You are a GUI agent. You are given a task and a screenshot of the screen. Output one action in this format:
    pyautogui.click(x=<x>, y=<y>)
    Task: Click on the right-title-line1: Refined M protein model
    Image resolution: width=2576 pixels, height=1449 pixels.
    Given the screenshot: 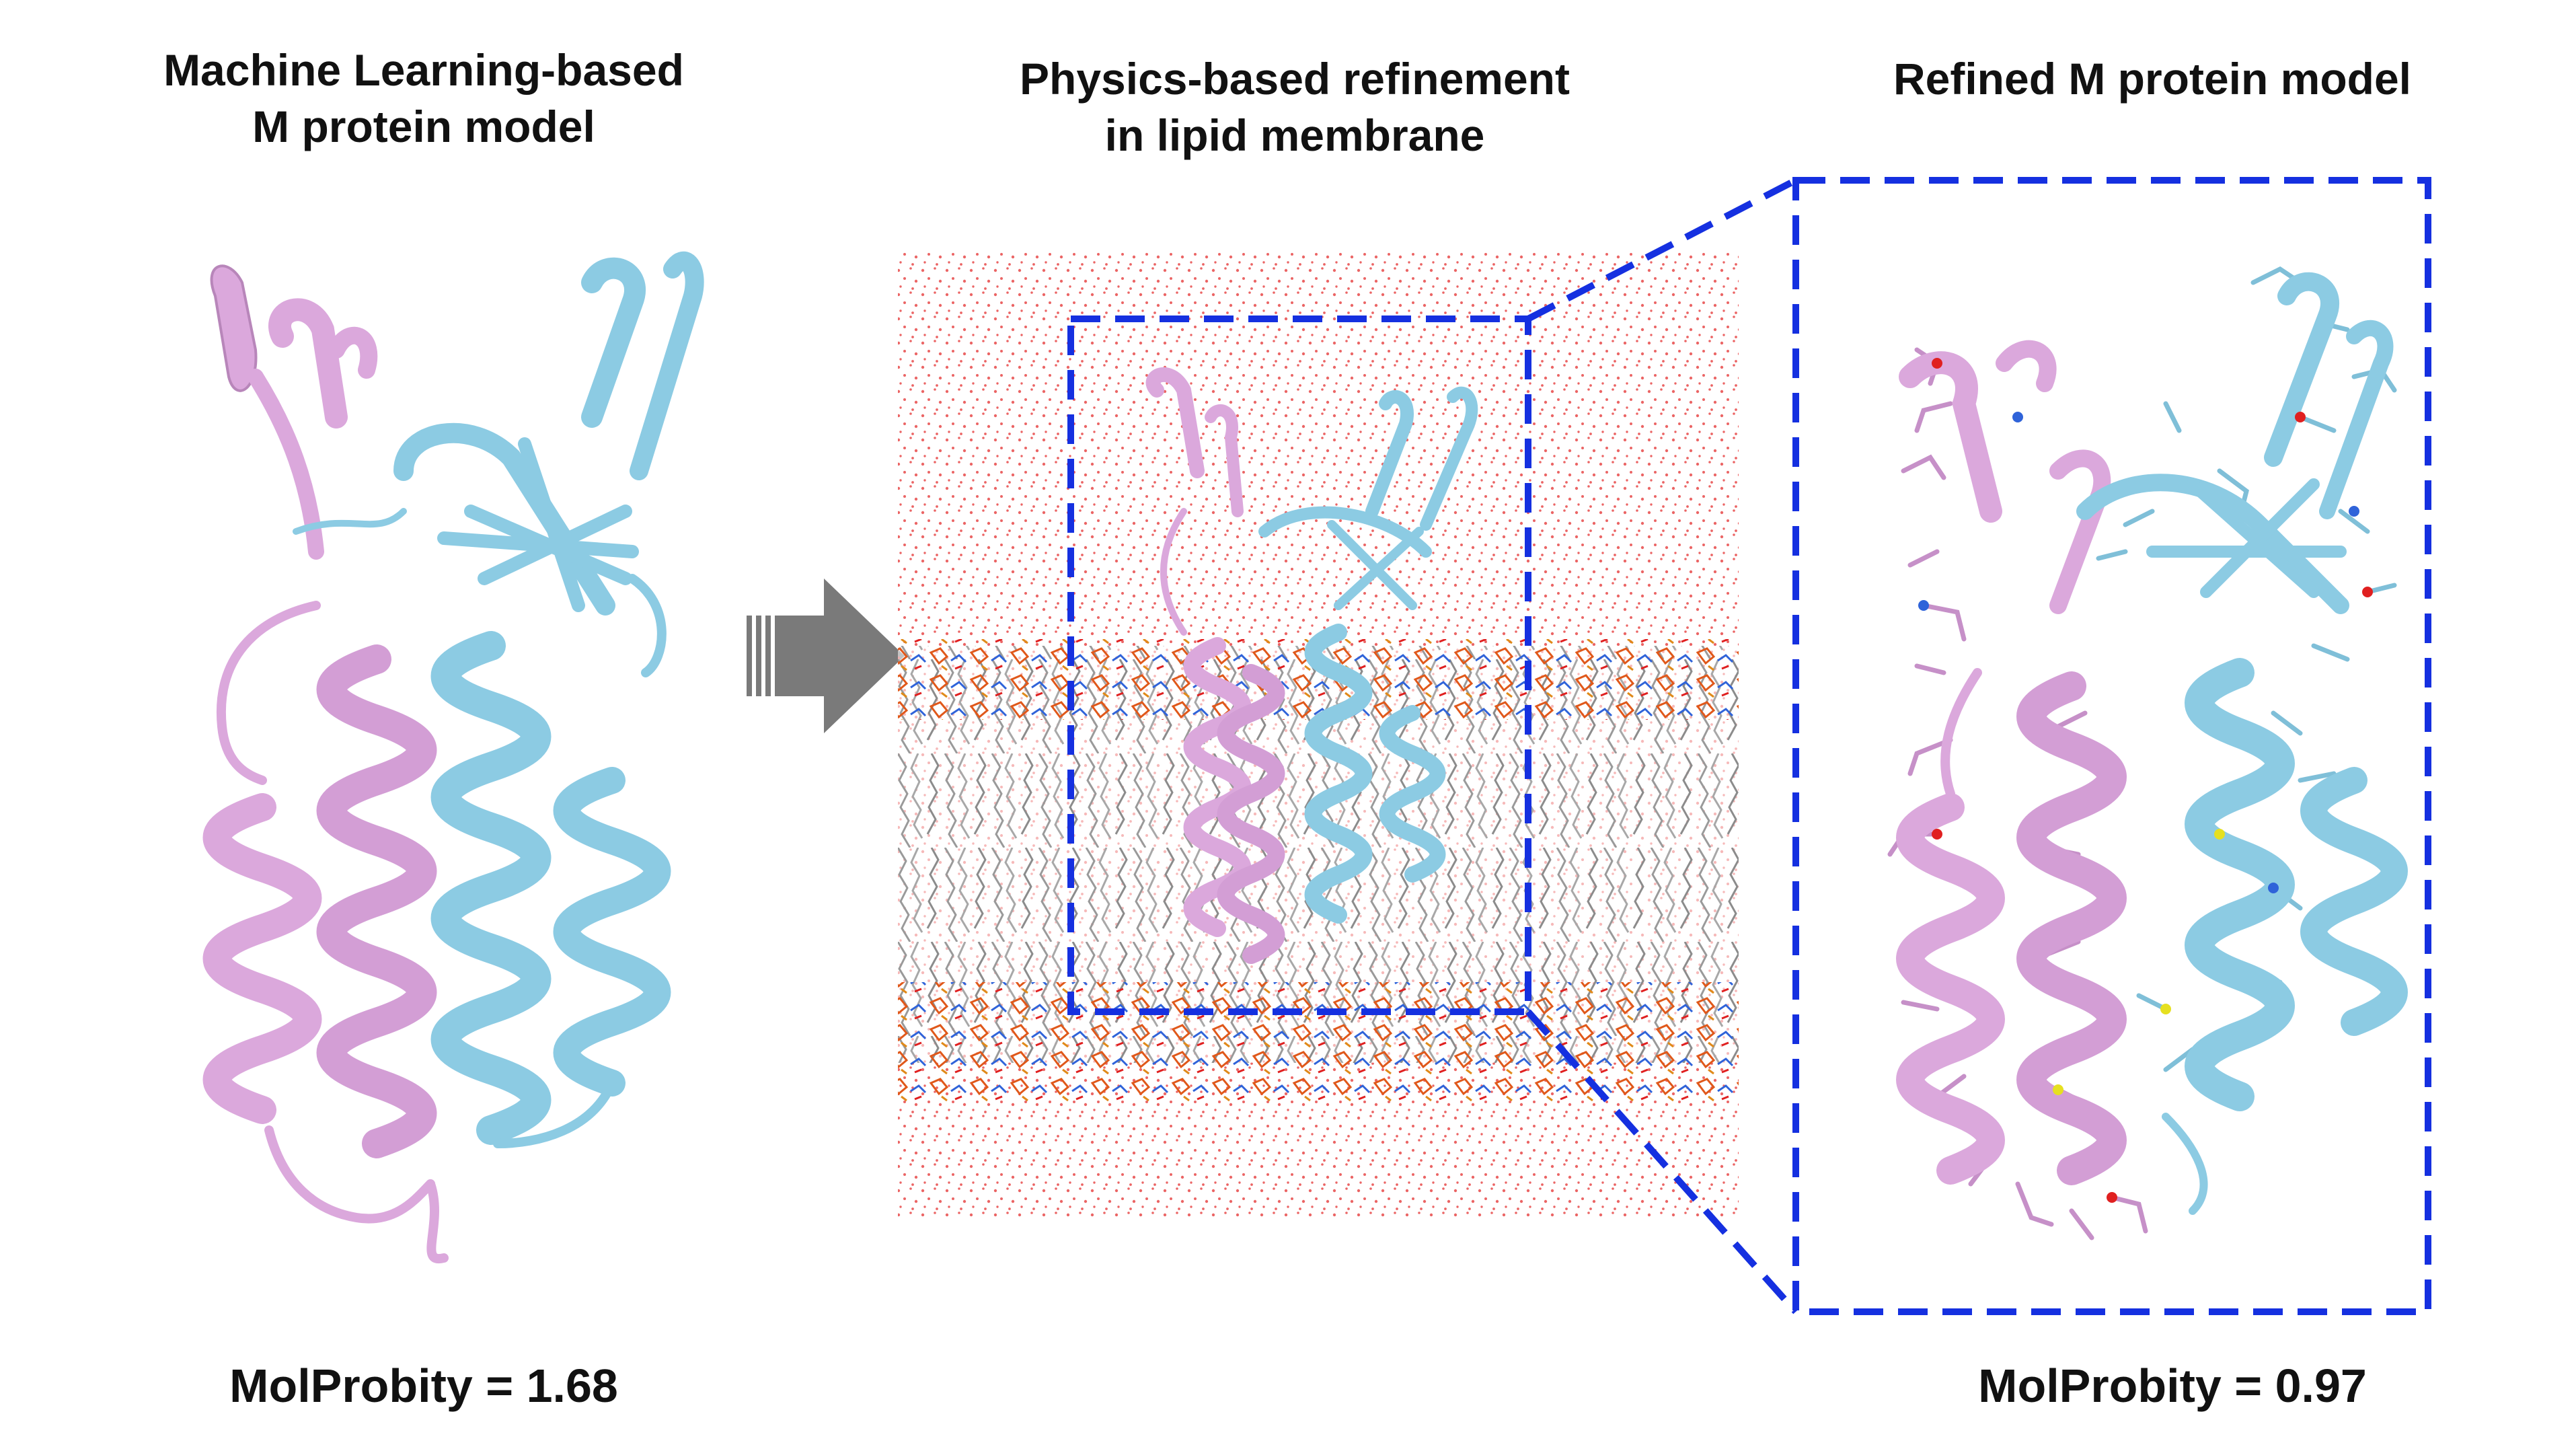 What is the action you would take?
    pyautogui.click(x=2152, y=79)
    